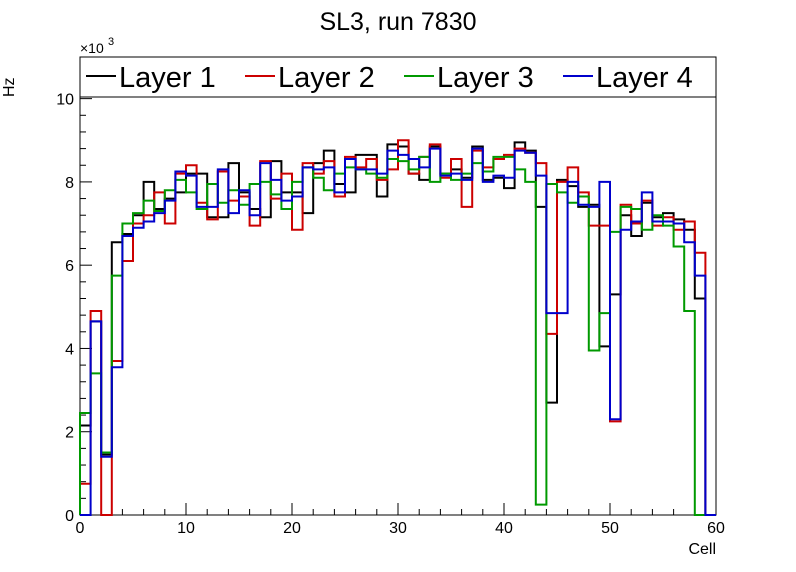 The image size is (796, 572). I want to click on legend-box, so click(398, 77).